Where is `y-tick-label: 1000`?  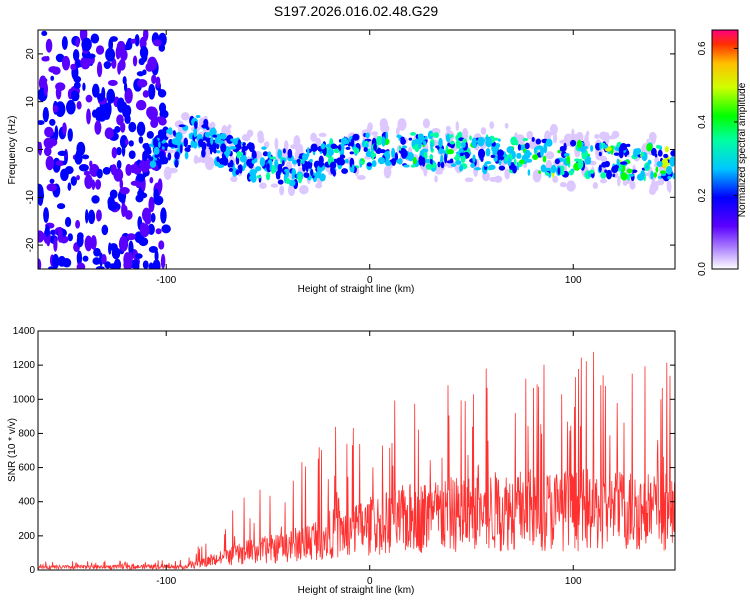 y-tick-label: 1000 is located at coordinates (24, 399).